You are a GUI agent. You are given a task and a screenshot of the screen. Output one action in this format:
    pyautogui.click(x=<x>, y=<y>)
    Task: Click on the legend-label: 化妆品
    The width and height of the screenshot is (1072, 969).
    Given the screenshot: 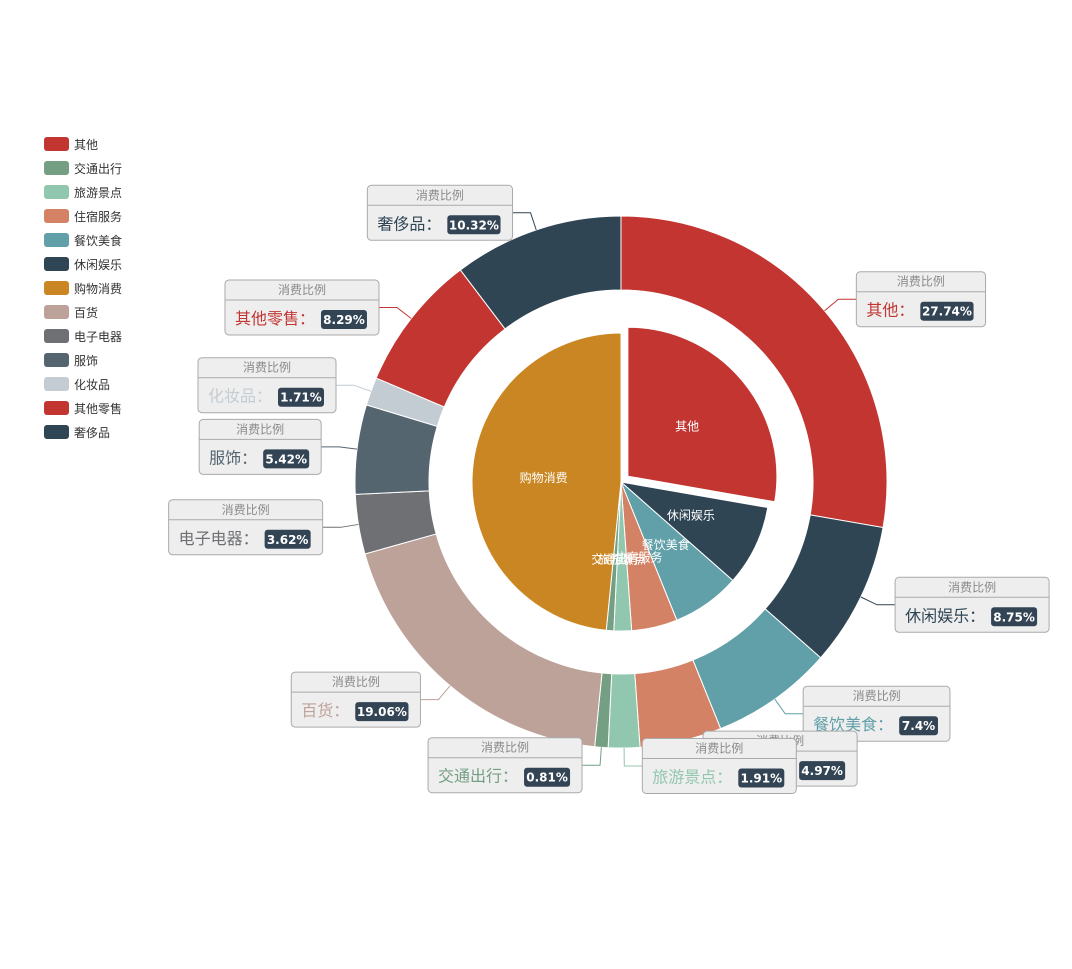 What is the action you would take?
    pyautogui.click(x=92, y=384)
    